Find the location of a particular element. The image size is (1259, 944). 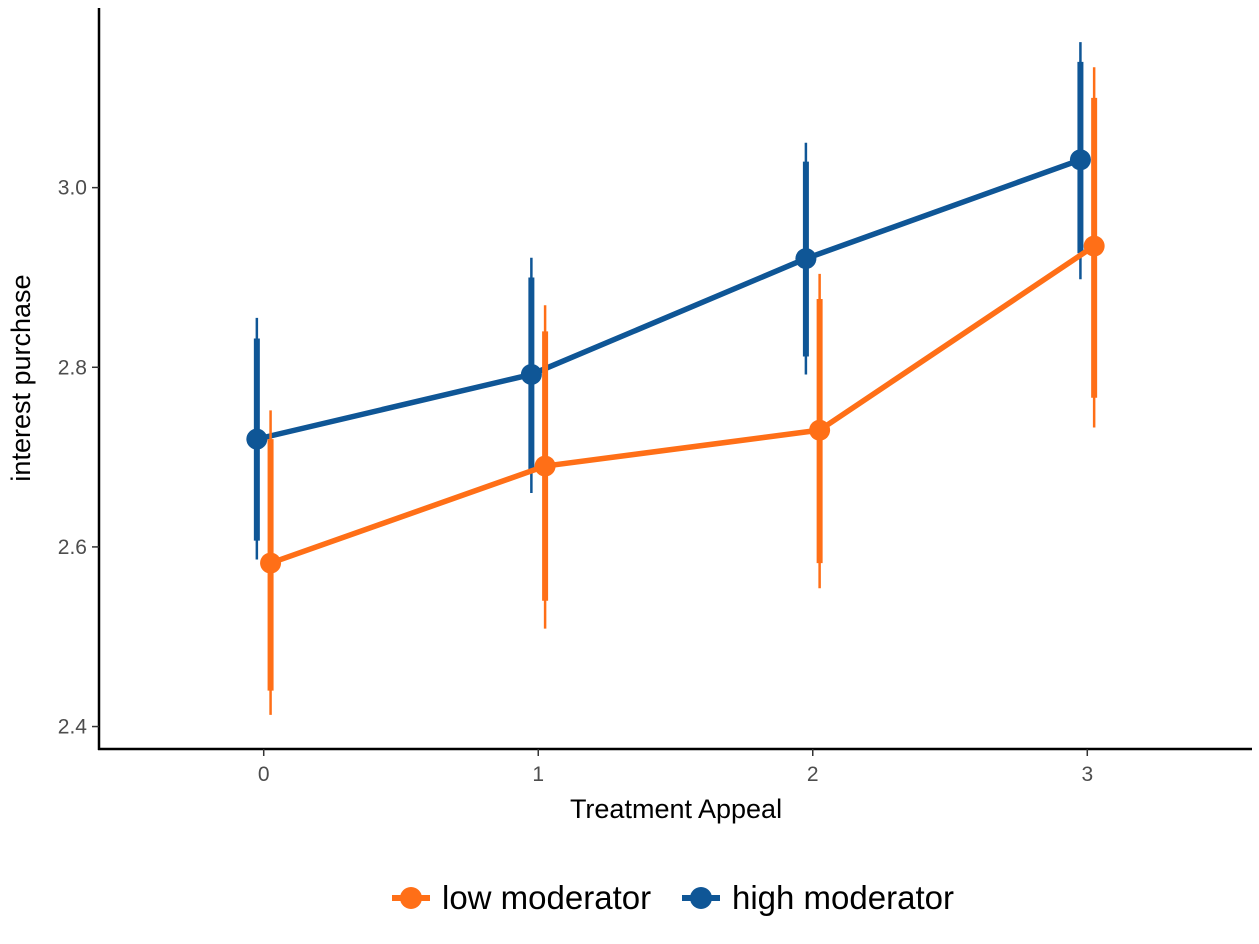

y-ticks: 2.4 2.6 2.8 3.0 is located at coordinates (78, 458).